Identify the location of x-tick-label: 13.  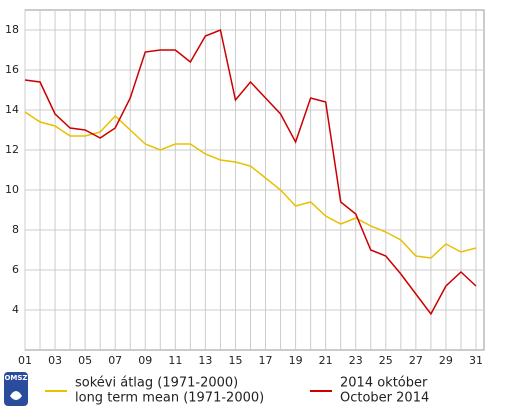
(205, 360).